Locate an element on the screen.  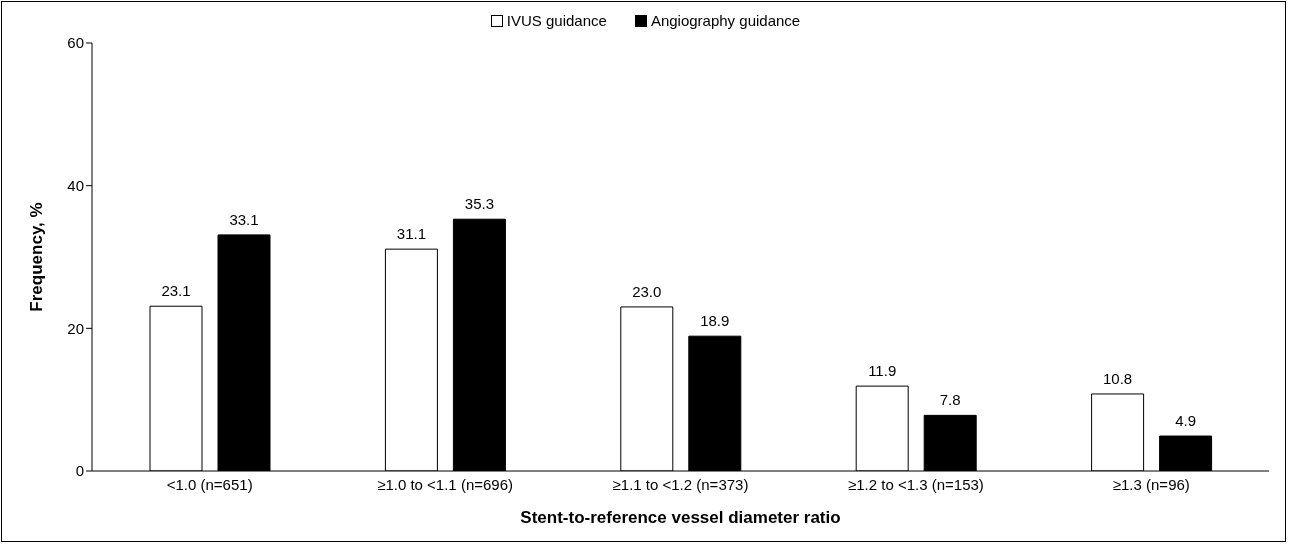
x-tick-label: <1.0 (n=651) is located at coordinates (209, 484).